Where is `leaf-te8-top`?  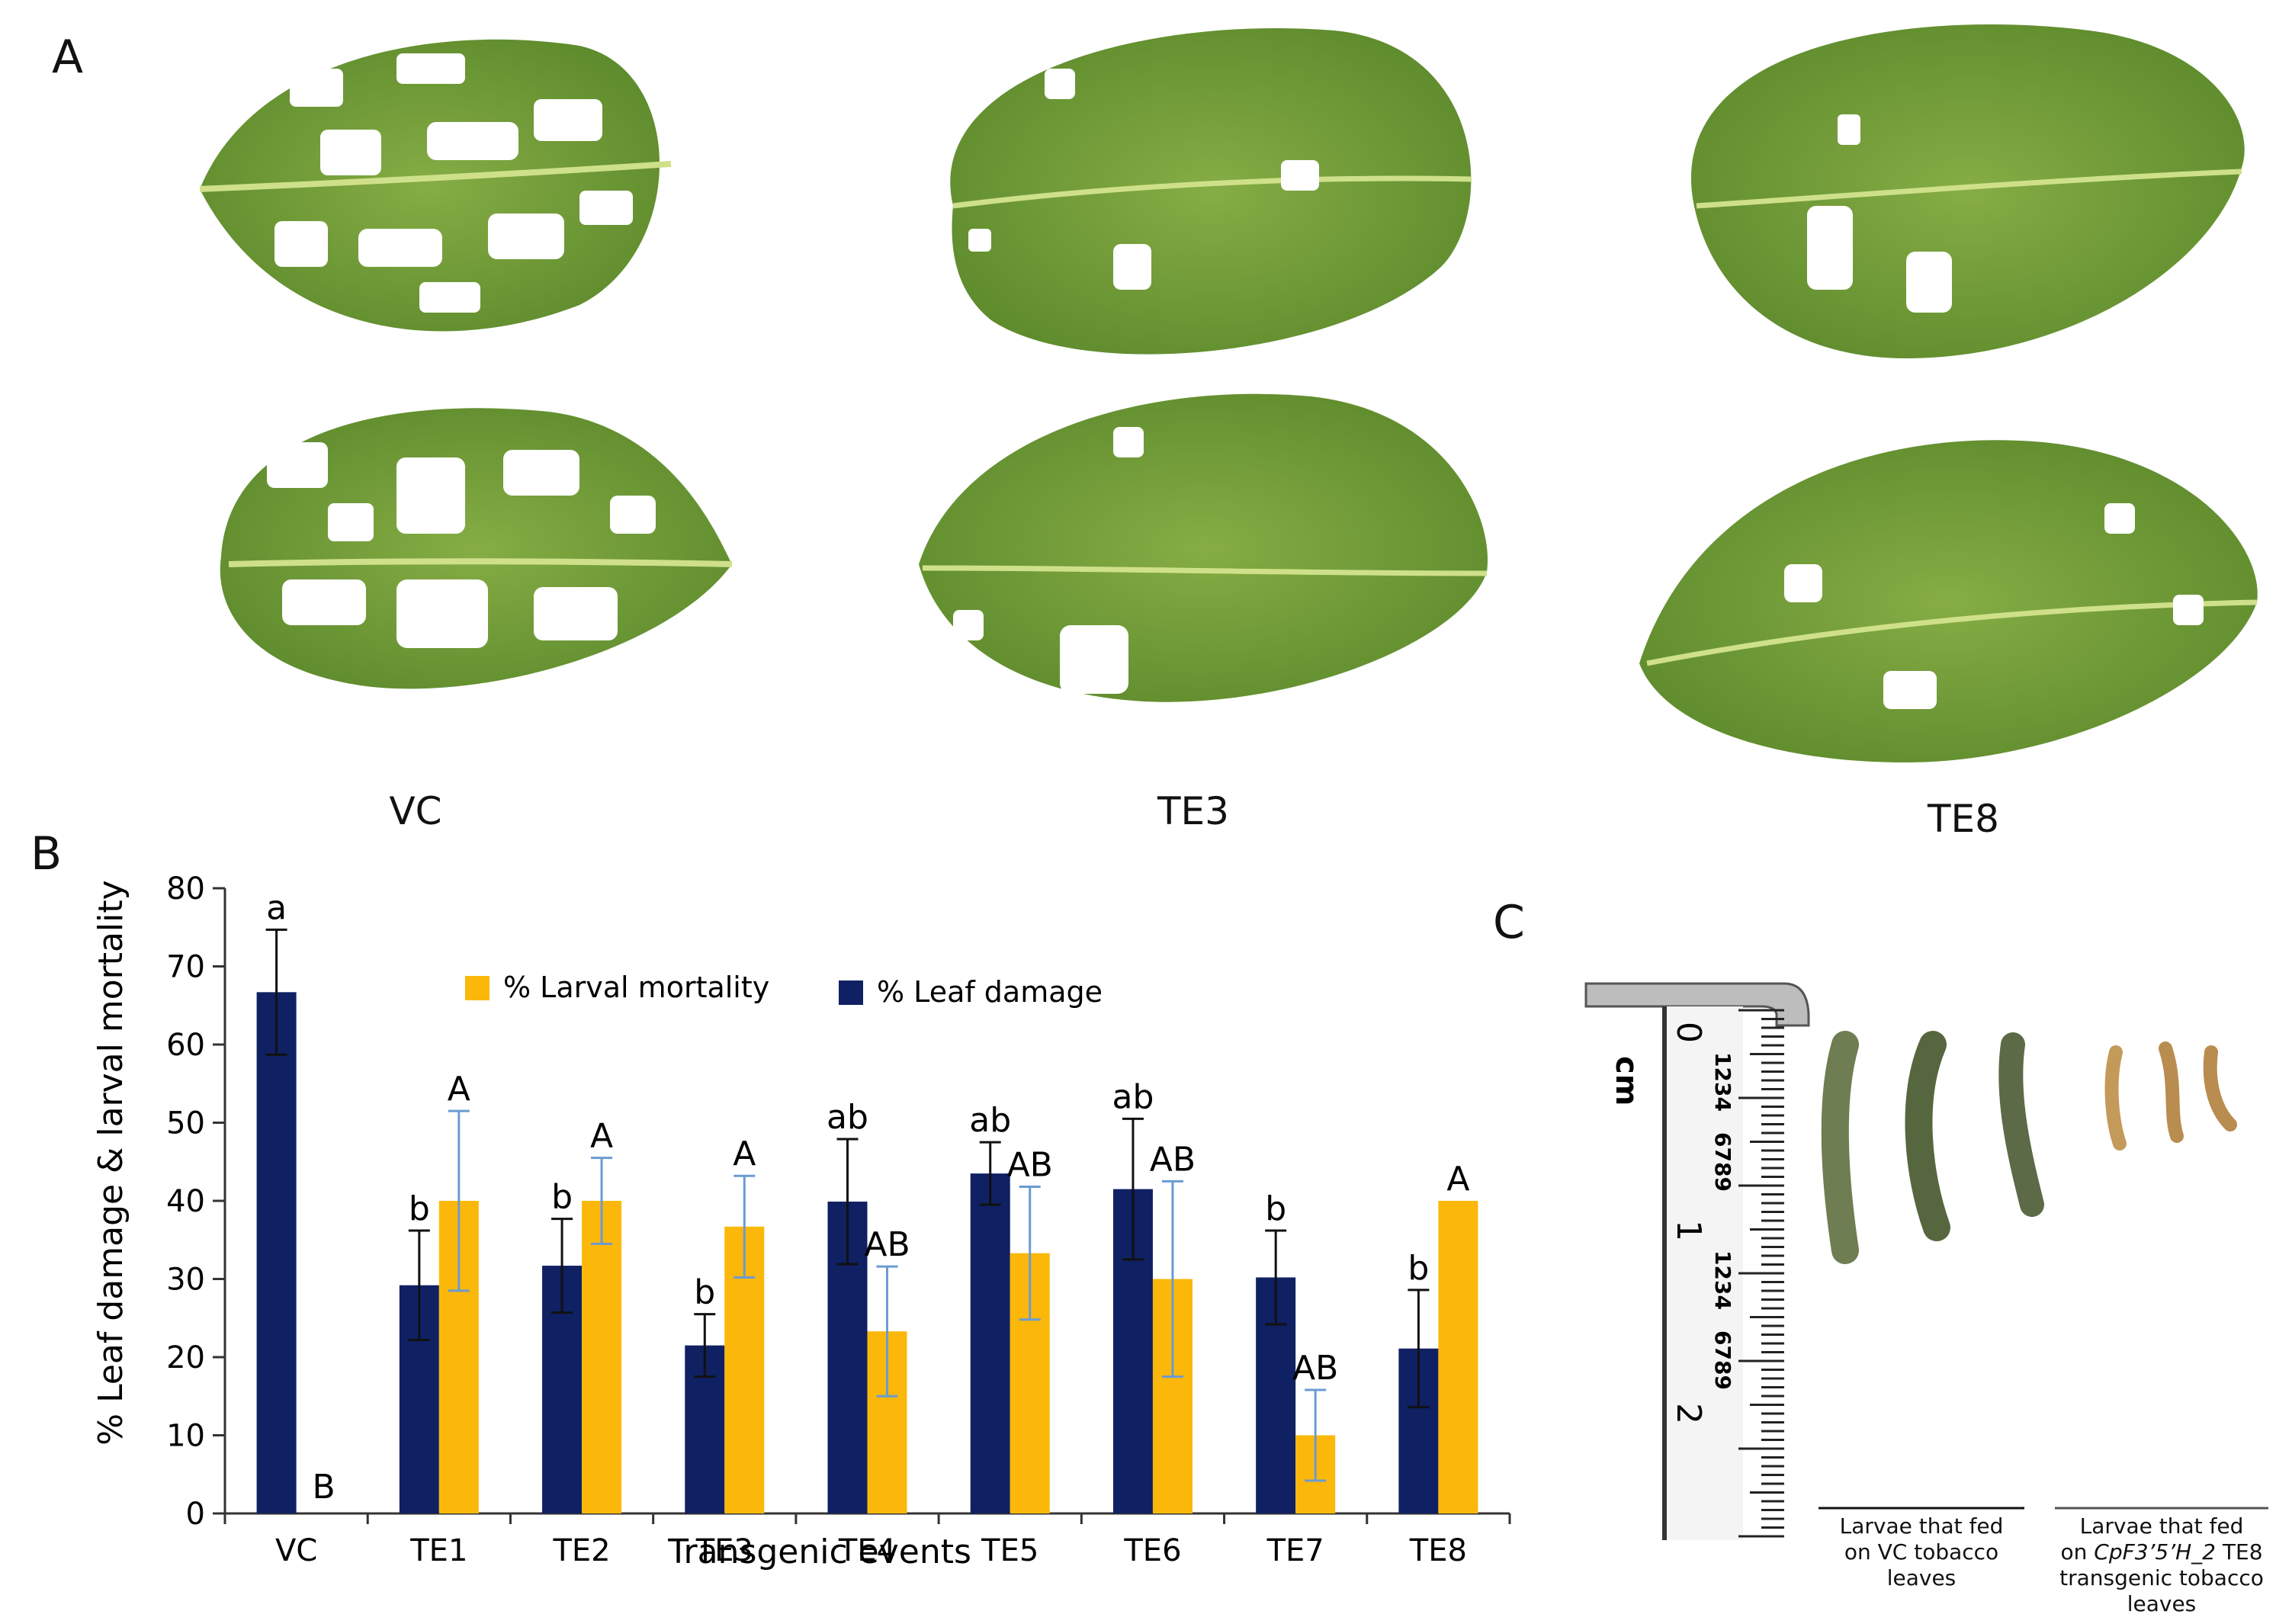 leaf-te8-top is located at coordinates (1968, 191).